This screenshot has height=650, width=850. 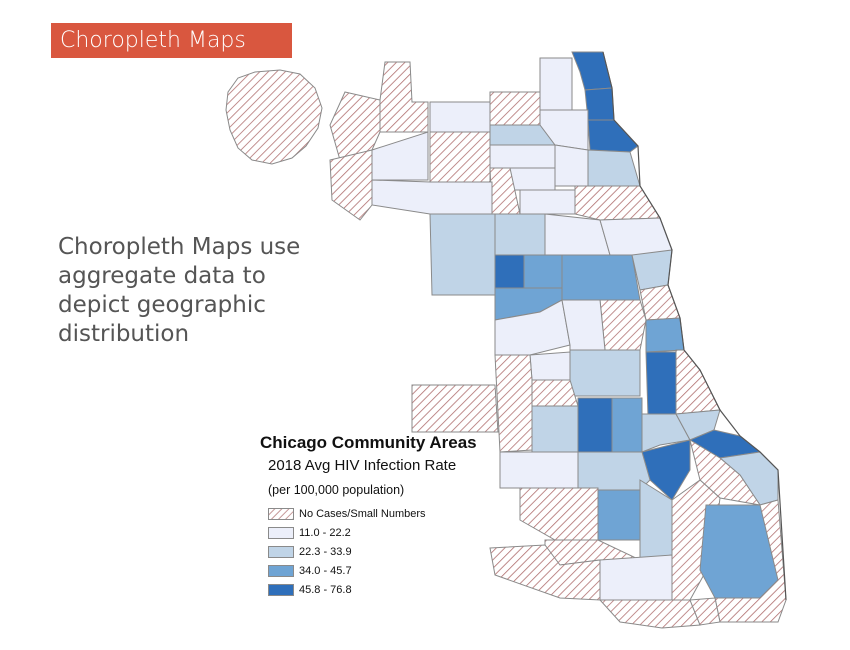 What do you see at coordinates (599, 104) in the screenshot?
I see `area-edgewater` at bounding box center [599, 104].